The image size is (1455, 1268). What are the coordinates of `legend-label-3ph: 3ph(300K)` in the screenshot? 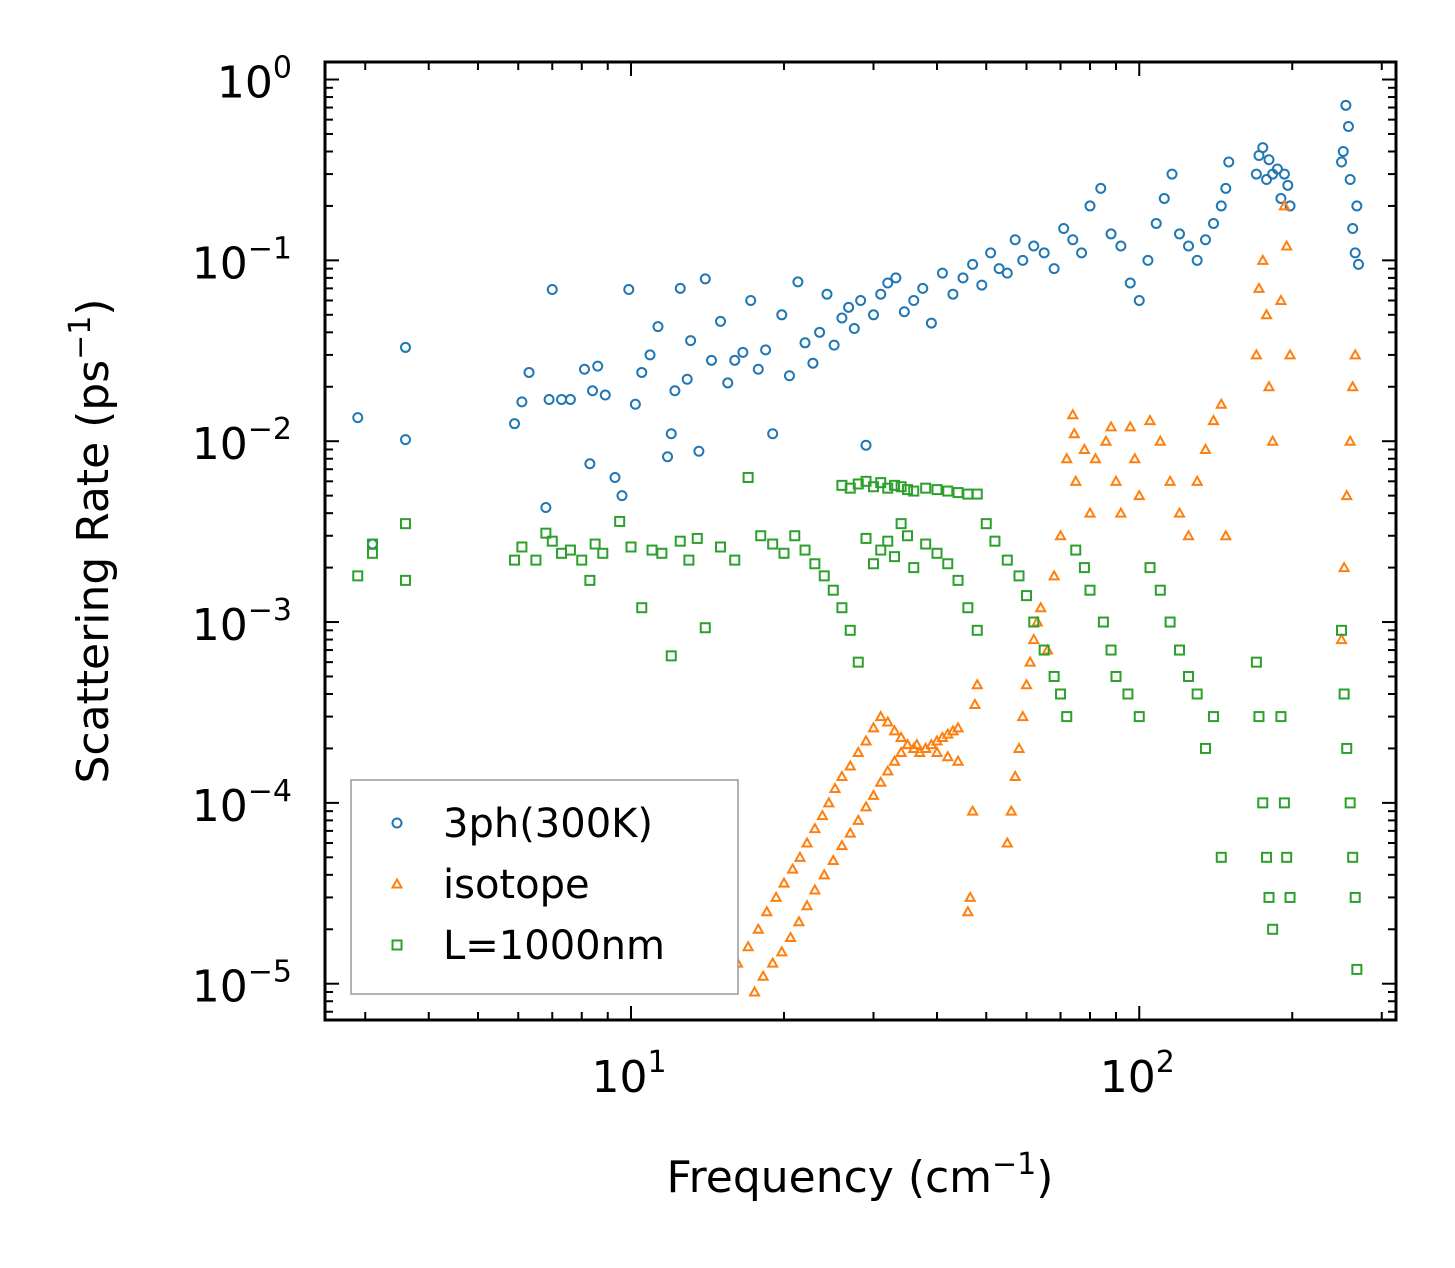 It's located at (548, 824).